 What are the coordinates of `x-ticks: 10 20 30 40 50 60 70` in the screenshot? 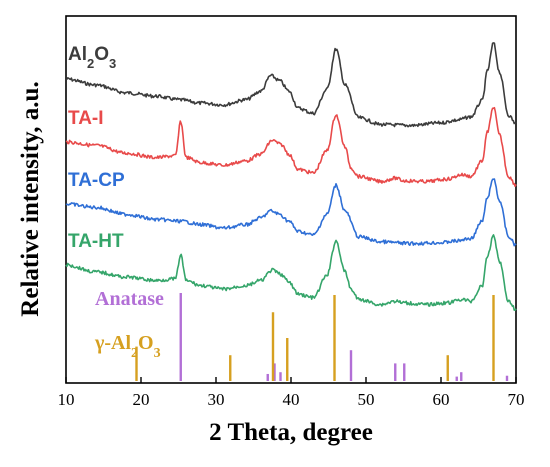 It's located at (291, 393).